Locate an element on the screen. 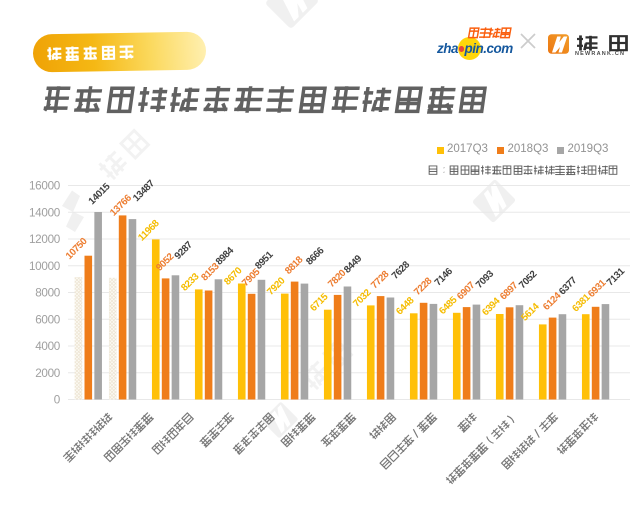  svg-text: 7628 is located at coordinates (401, 270).